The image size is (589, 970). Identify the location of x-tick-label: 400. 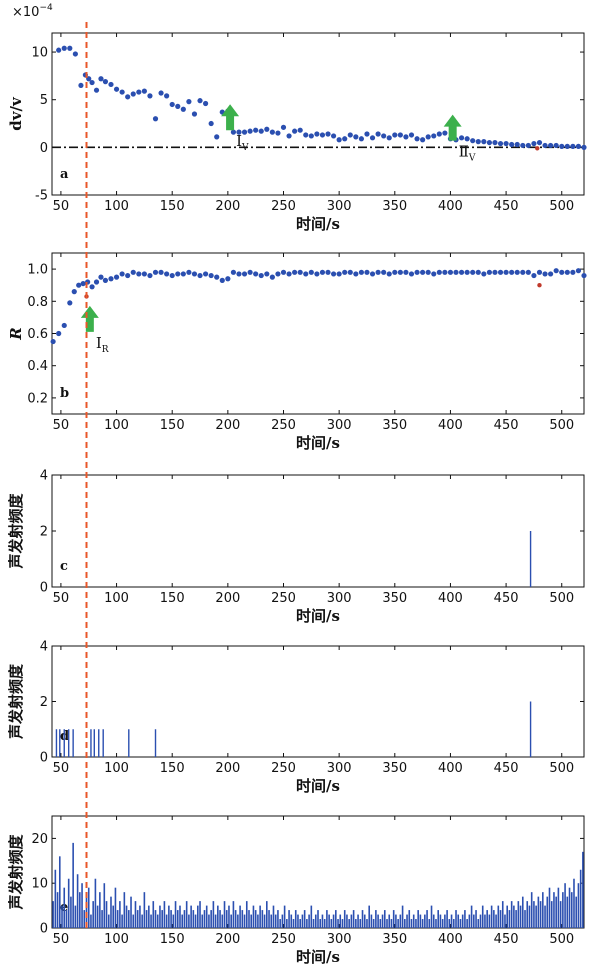
(450, 768).